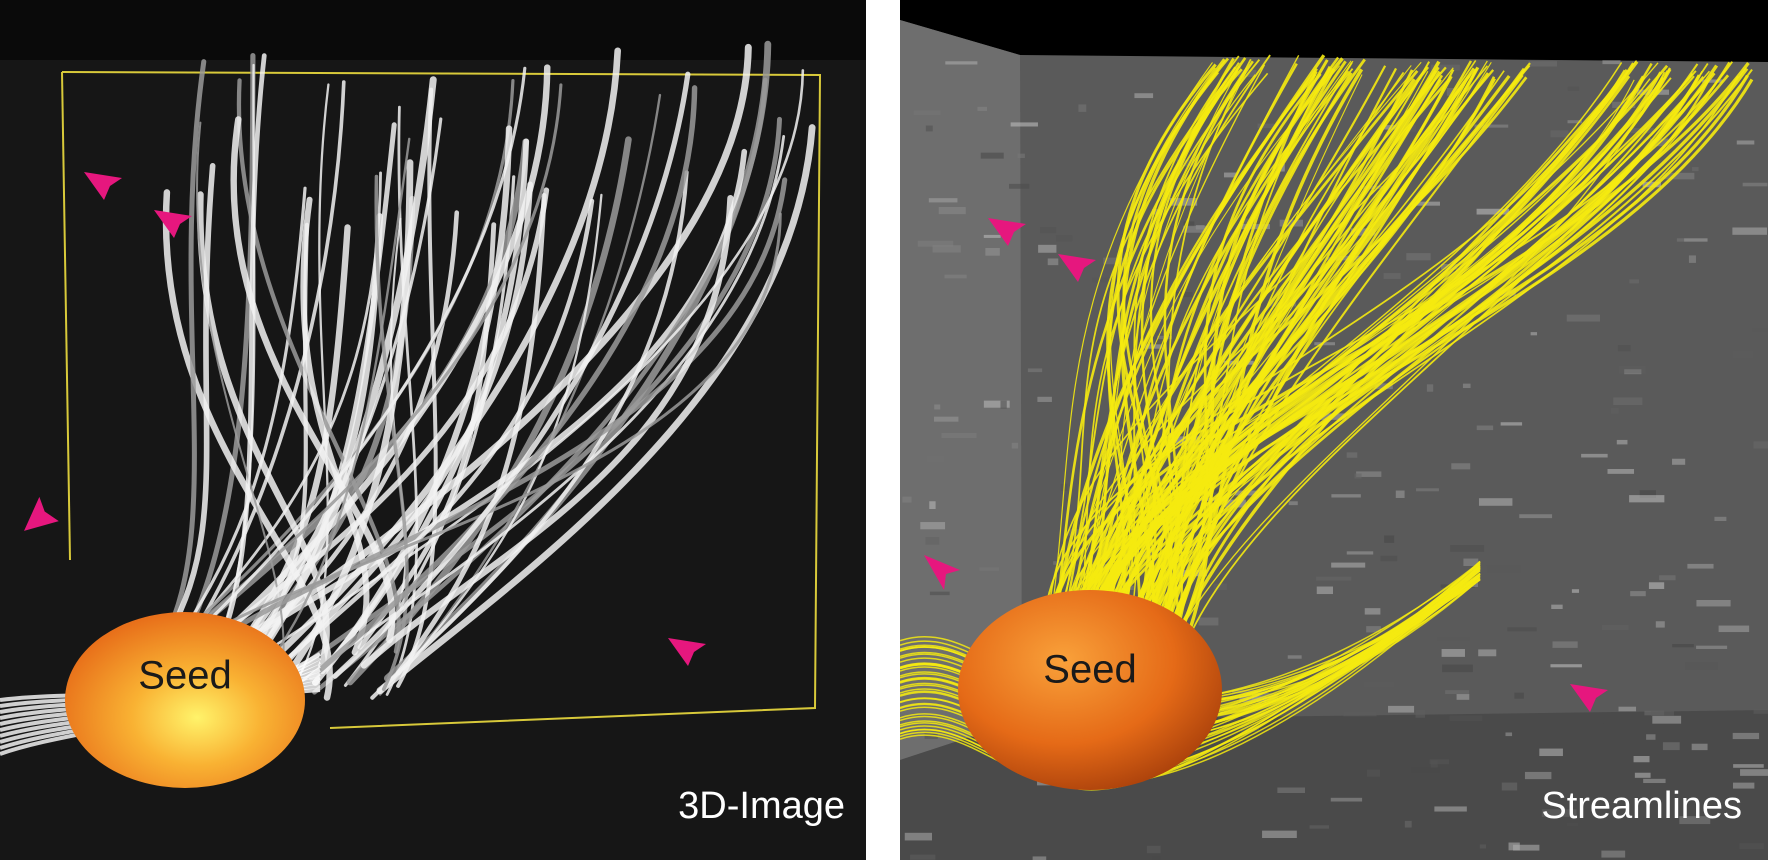  What do you see at coordinates (1641, 806) in the screenshot?
I see `panel-label: Streamlines` at bounding box center [1641, 806].